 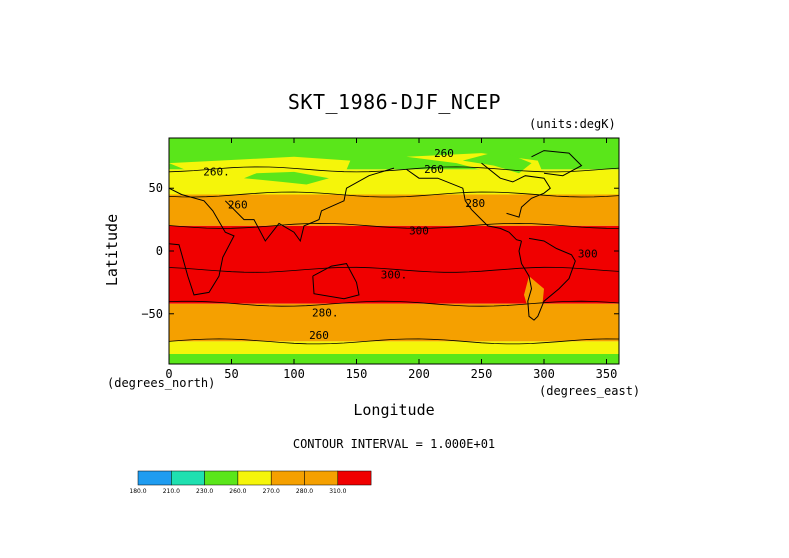 What do you see at coordinates (572, 124) in the screenshot?
I see `units-label: (units:degK)` at bounding box center [572, 124].